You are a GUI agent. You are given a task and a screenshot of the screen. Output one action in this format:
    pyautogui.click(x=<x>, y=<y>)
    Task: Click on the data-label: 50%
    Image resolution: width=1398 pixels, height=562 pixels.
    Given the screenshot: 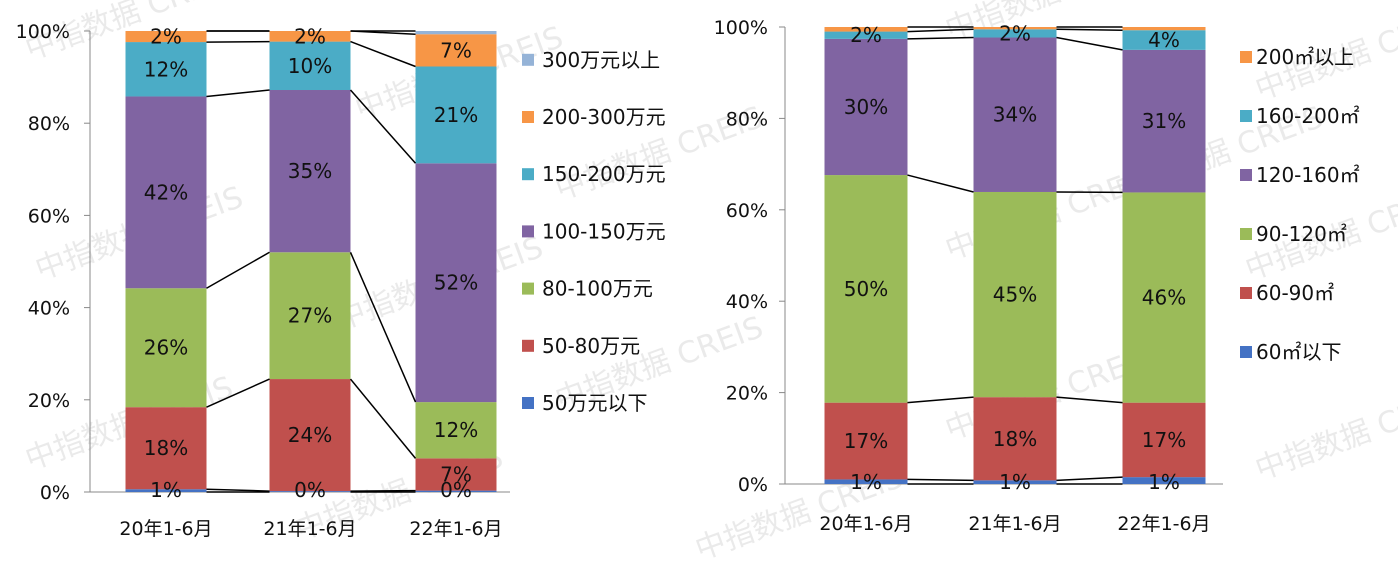 What is the action you would take?
    pyautogui.click(x=866, y=289)
    